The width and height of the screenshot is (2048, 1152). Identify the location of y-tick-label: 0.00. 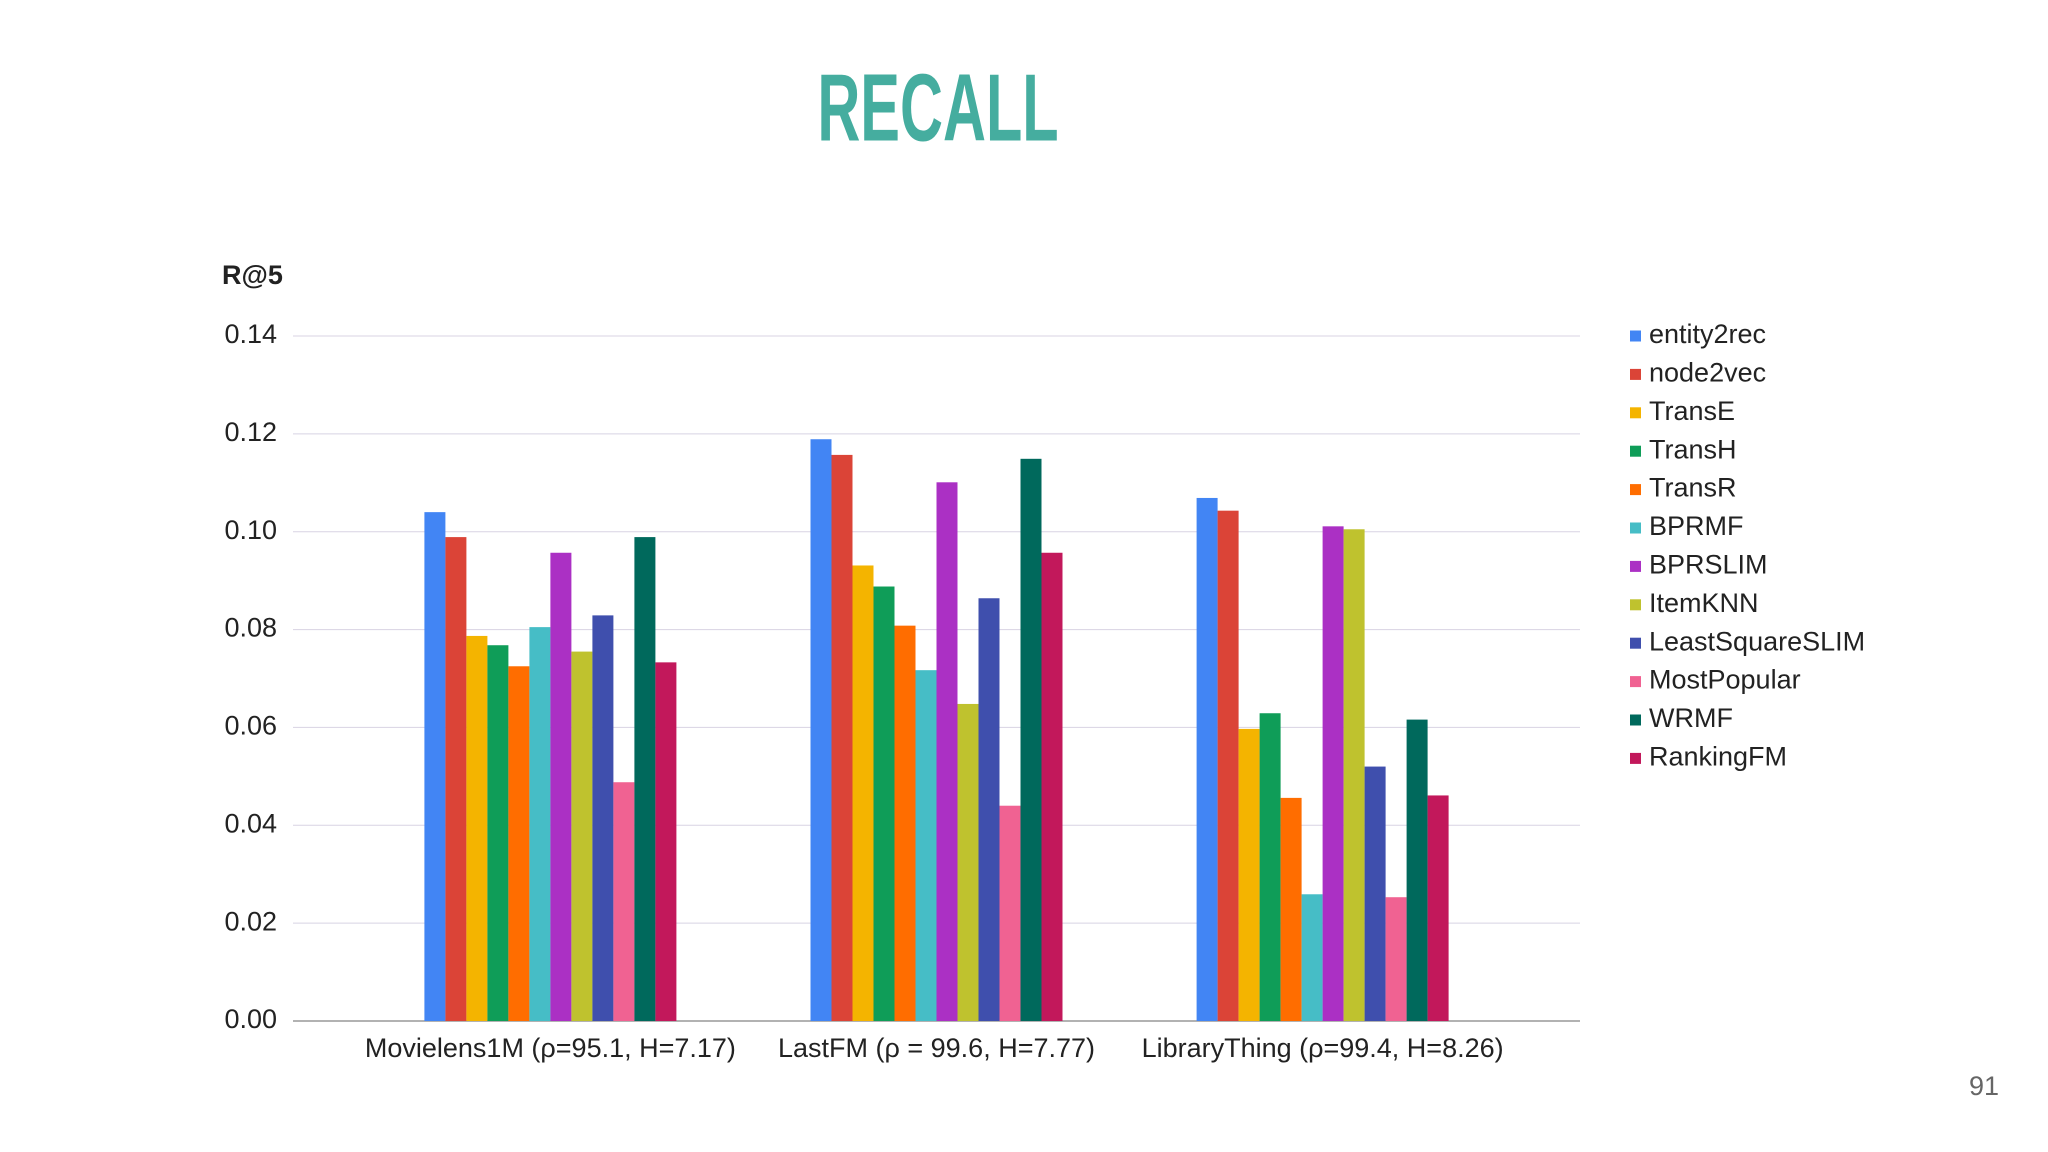
(250, 1019).